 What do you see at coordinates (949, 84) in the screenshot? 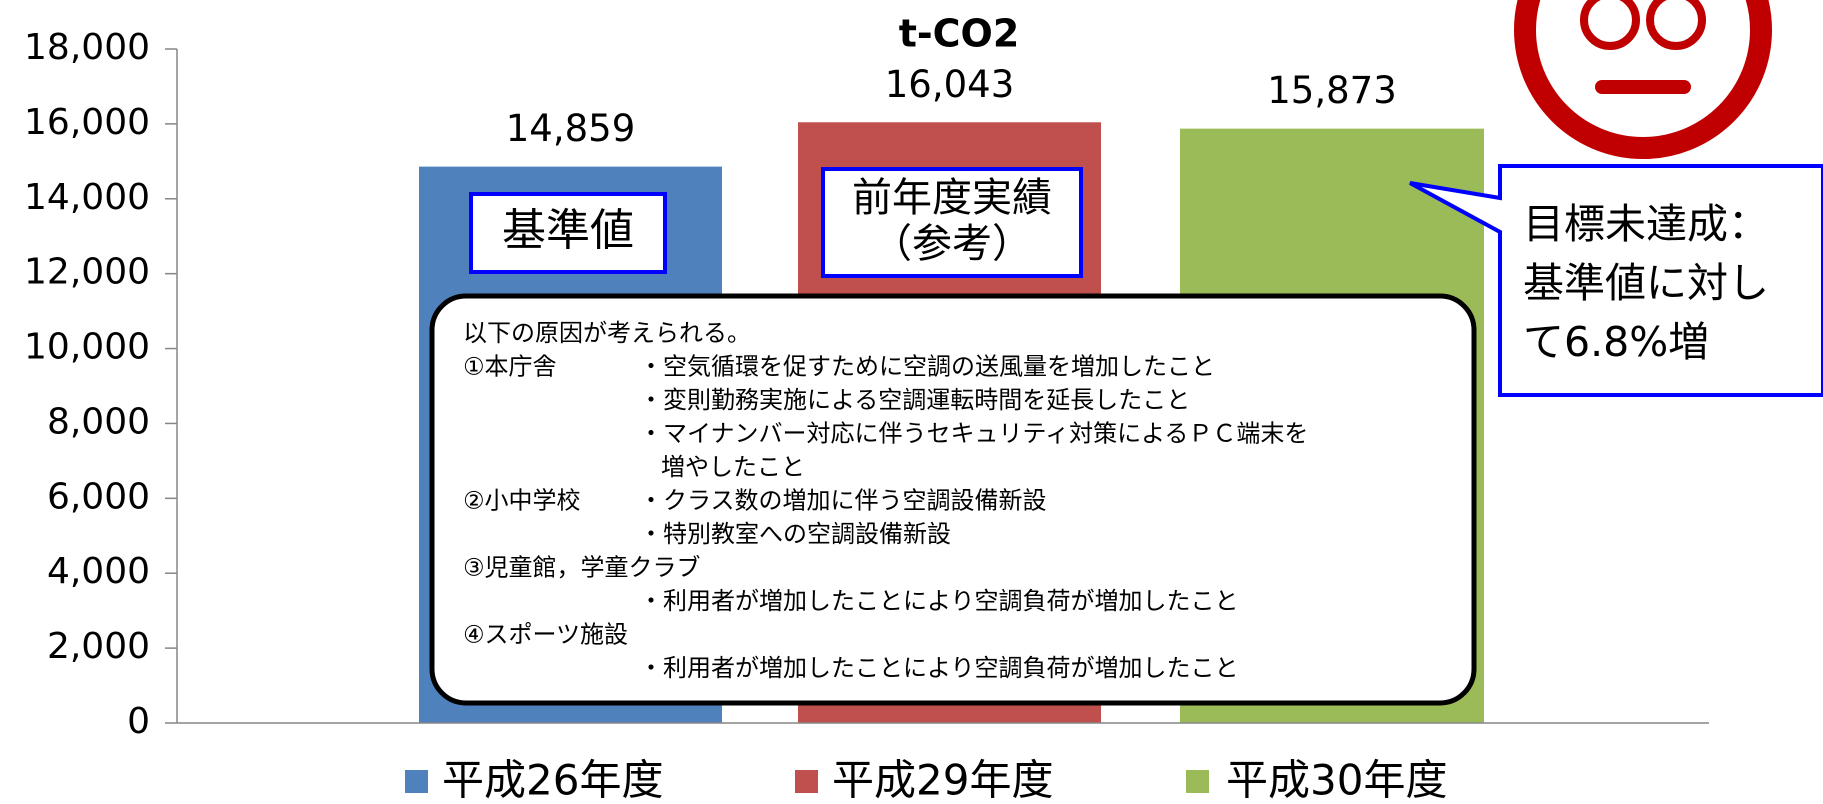
I see `value-label: 16,043` at bounding box center [949, 84].